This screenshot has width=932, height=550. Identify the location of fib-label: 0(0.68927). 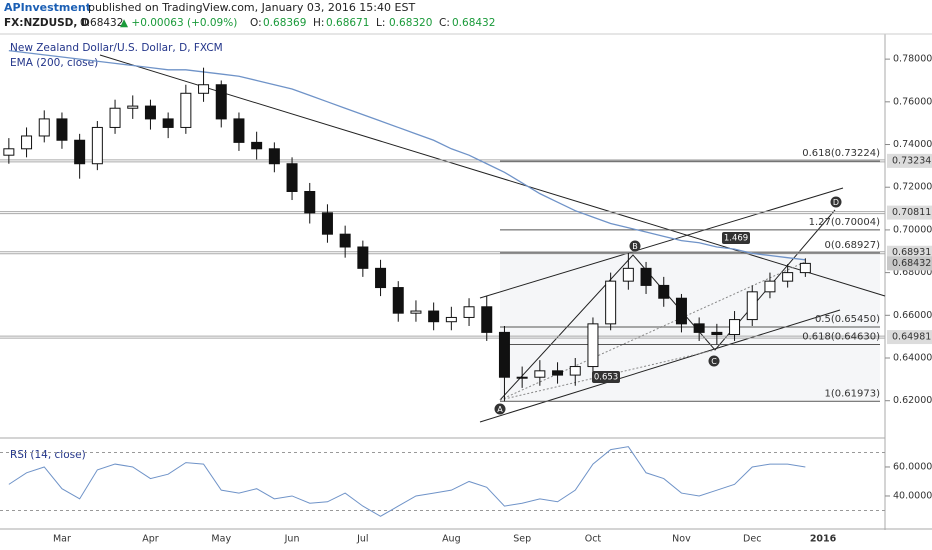
(852, 245).